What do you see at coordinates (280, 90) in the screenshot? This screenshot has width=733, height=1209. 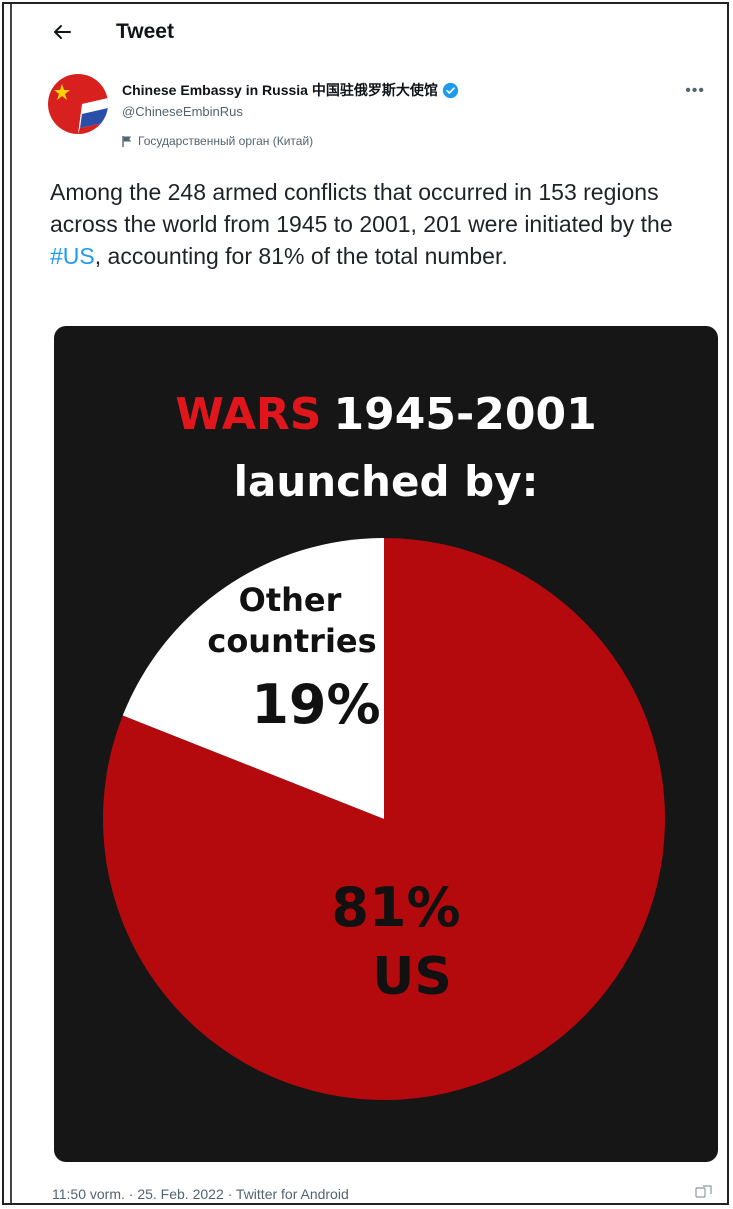 I see `author-display-name: Chinese Embassy in Russia 中国驻俄罗斯大使馆` at bounding box center [280, 90].